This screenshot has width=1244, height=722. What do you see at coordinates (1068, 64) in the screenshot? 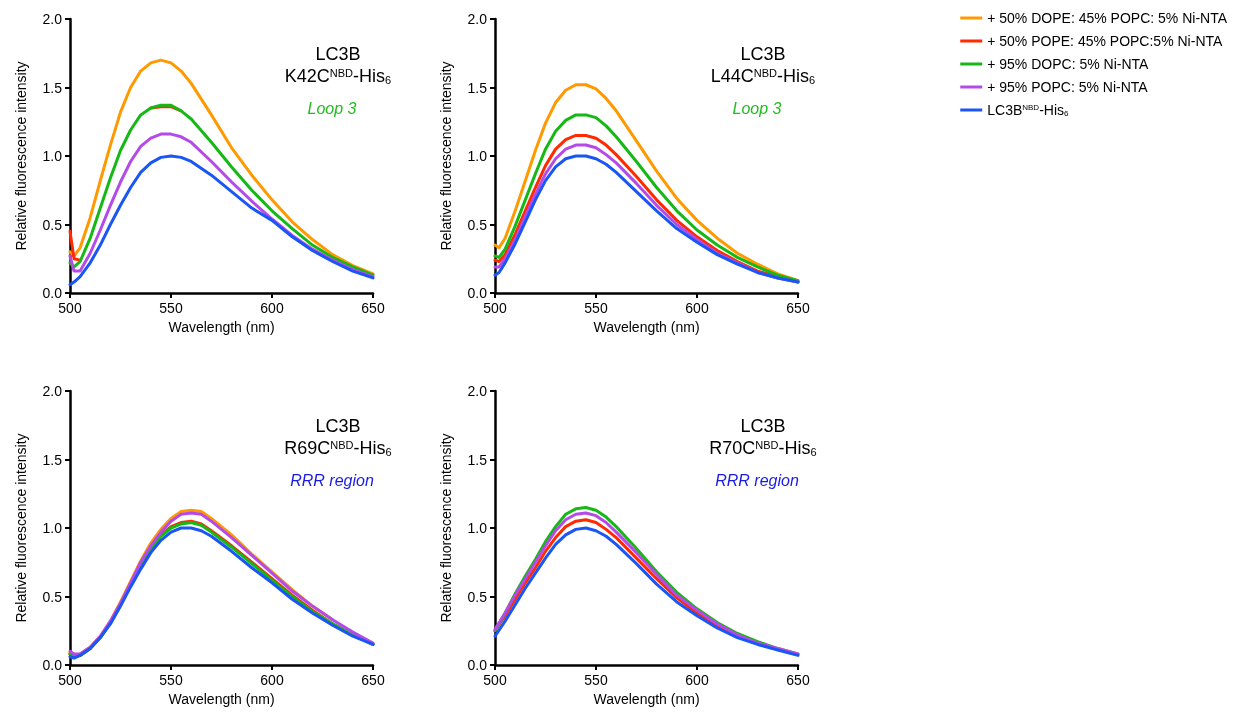
I see `legend-label: + 95% DOPC: 5% Ni-NTA` at bounding box center [1068, 64].